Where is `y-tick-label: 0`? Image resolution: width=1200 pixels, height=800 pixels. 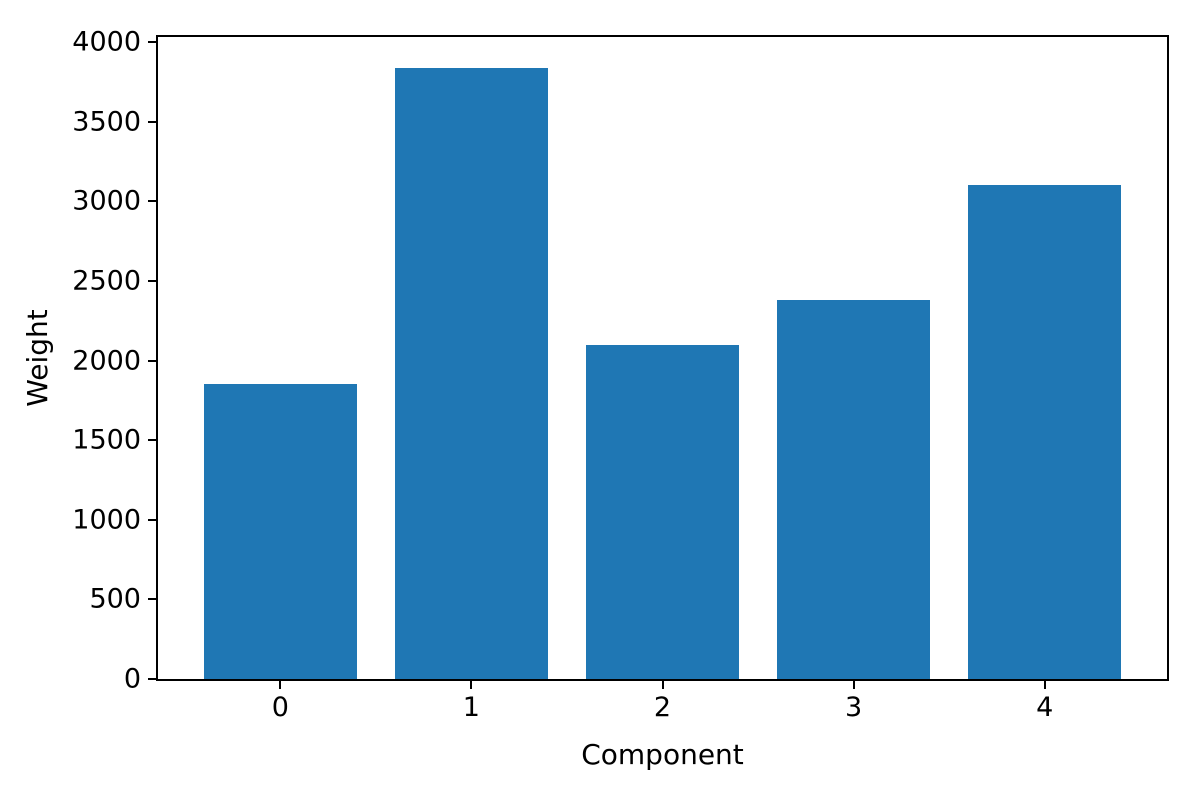 y-tick-label: 0 is located at coordinates (132, 679).